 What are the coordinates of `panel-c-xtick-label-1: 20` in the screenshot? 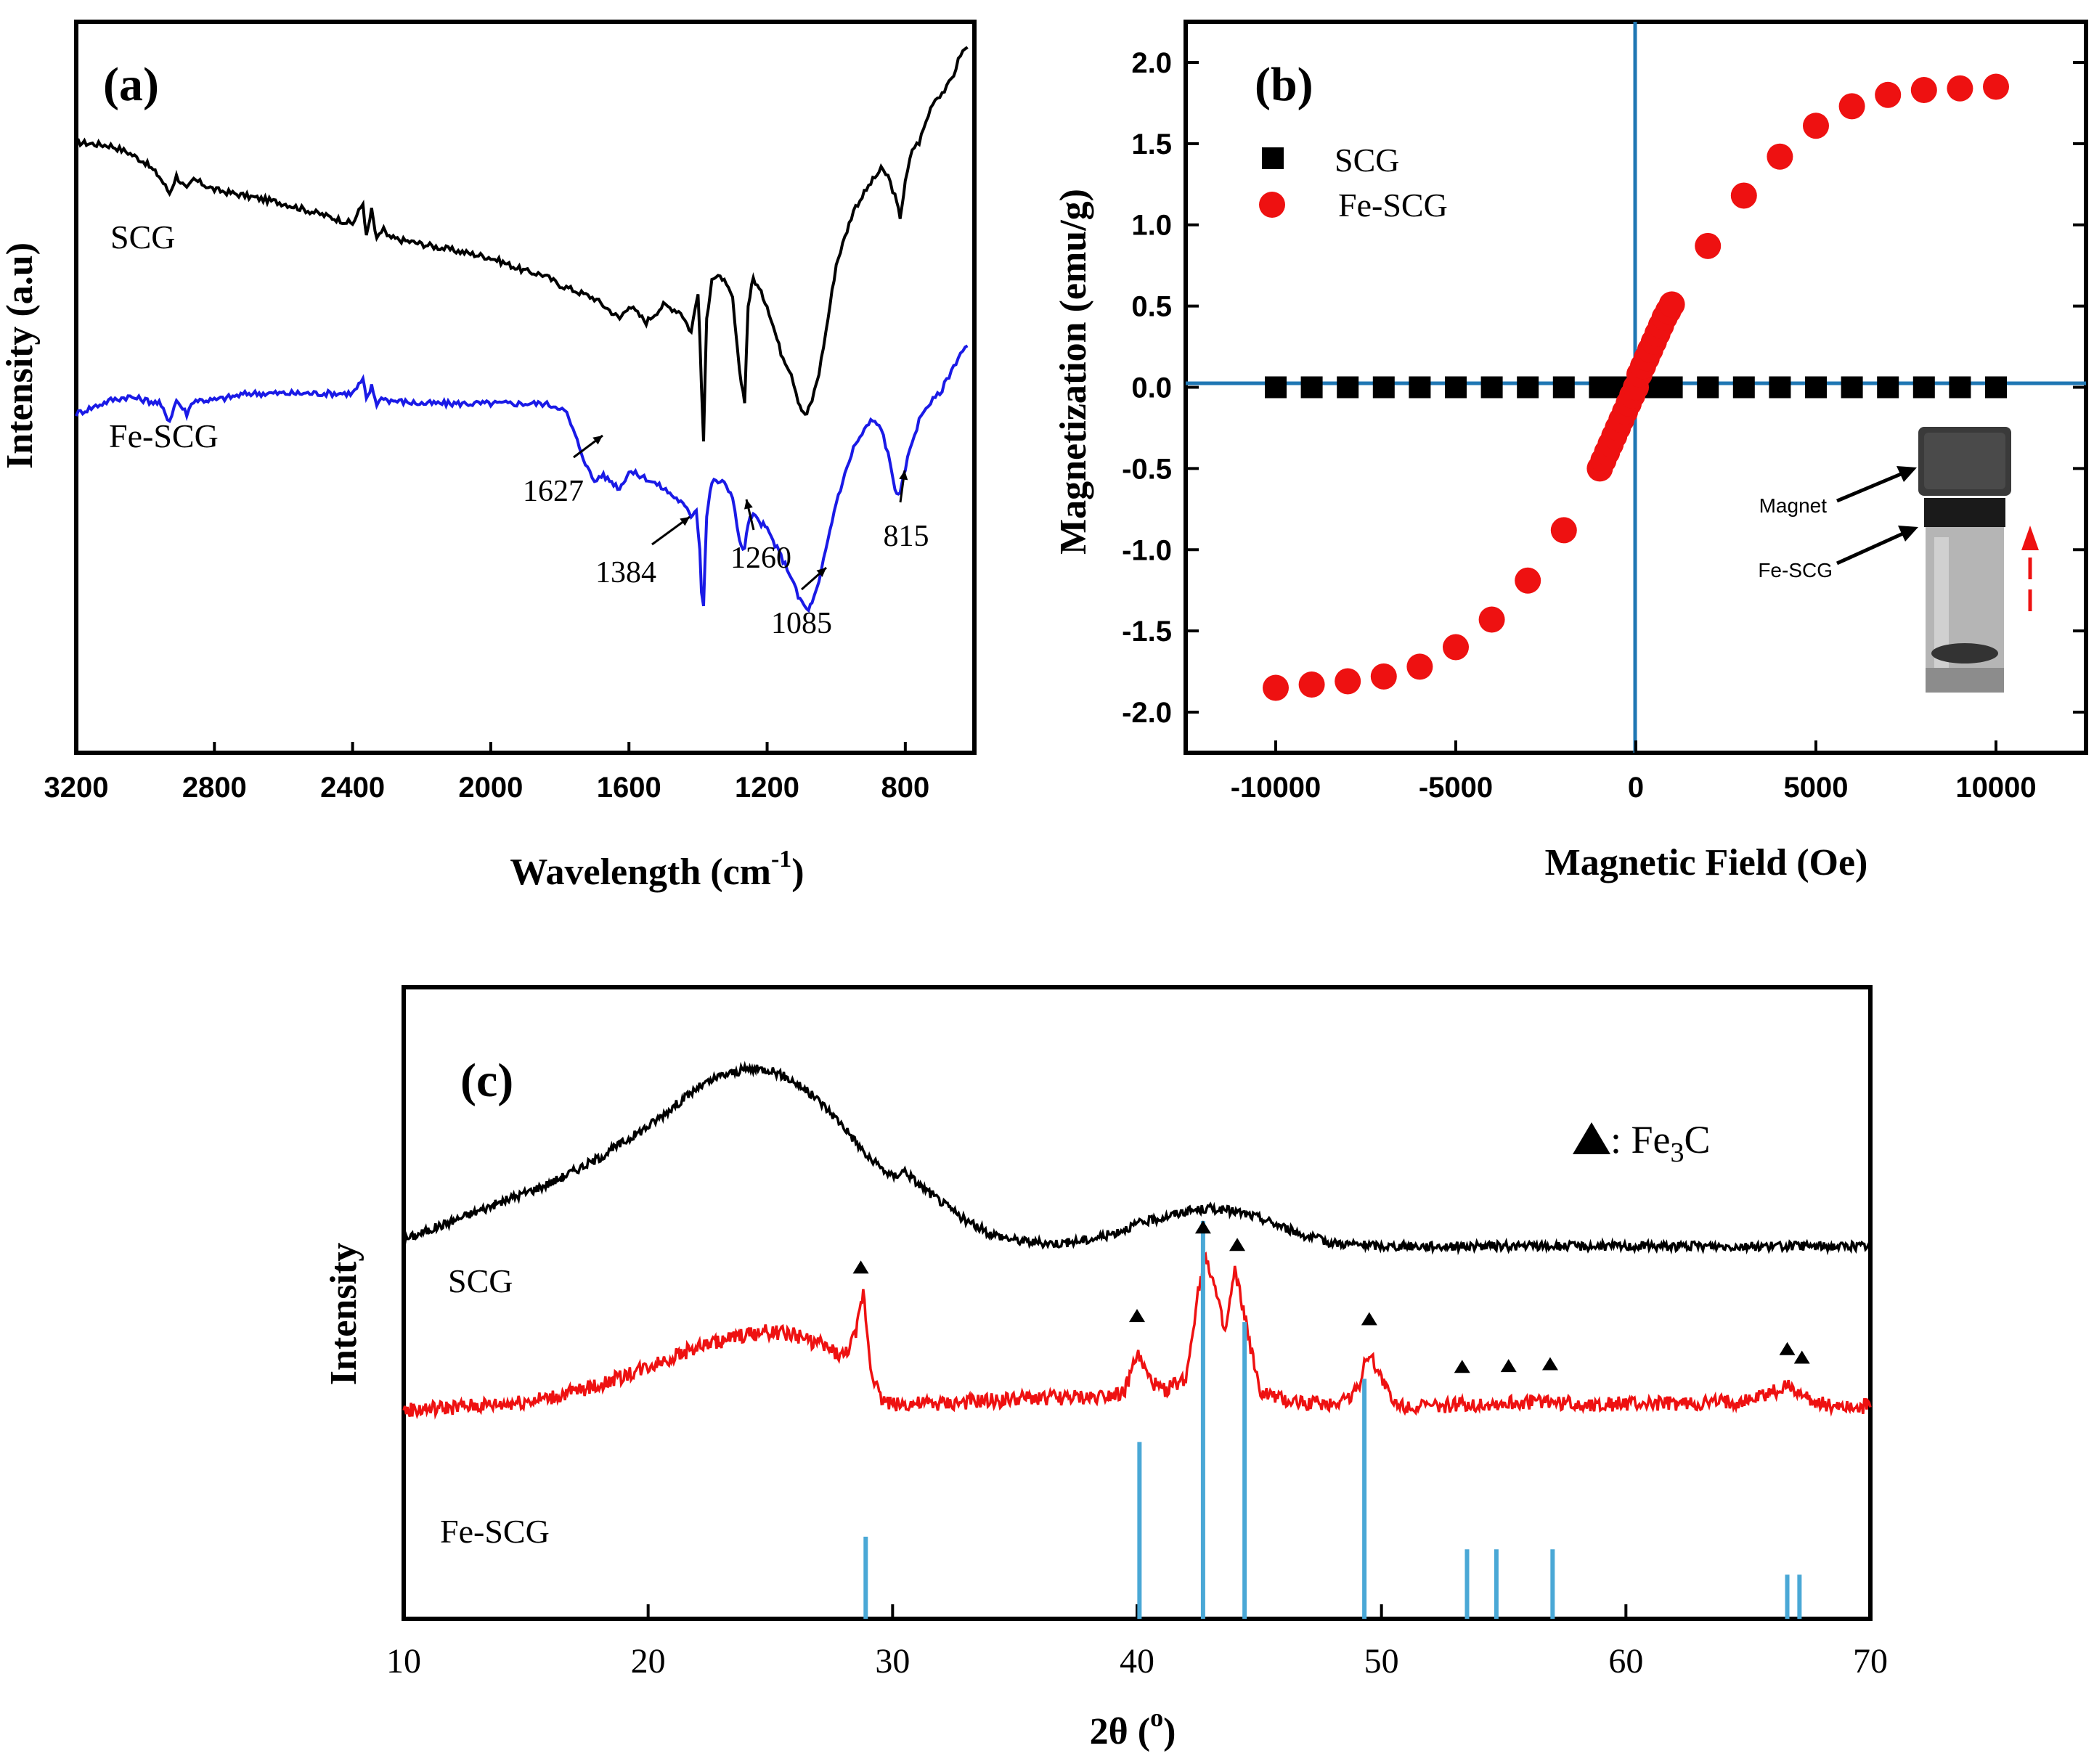 It's located at (648, 1662).